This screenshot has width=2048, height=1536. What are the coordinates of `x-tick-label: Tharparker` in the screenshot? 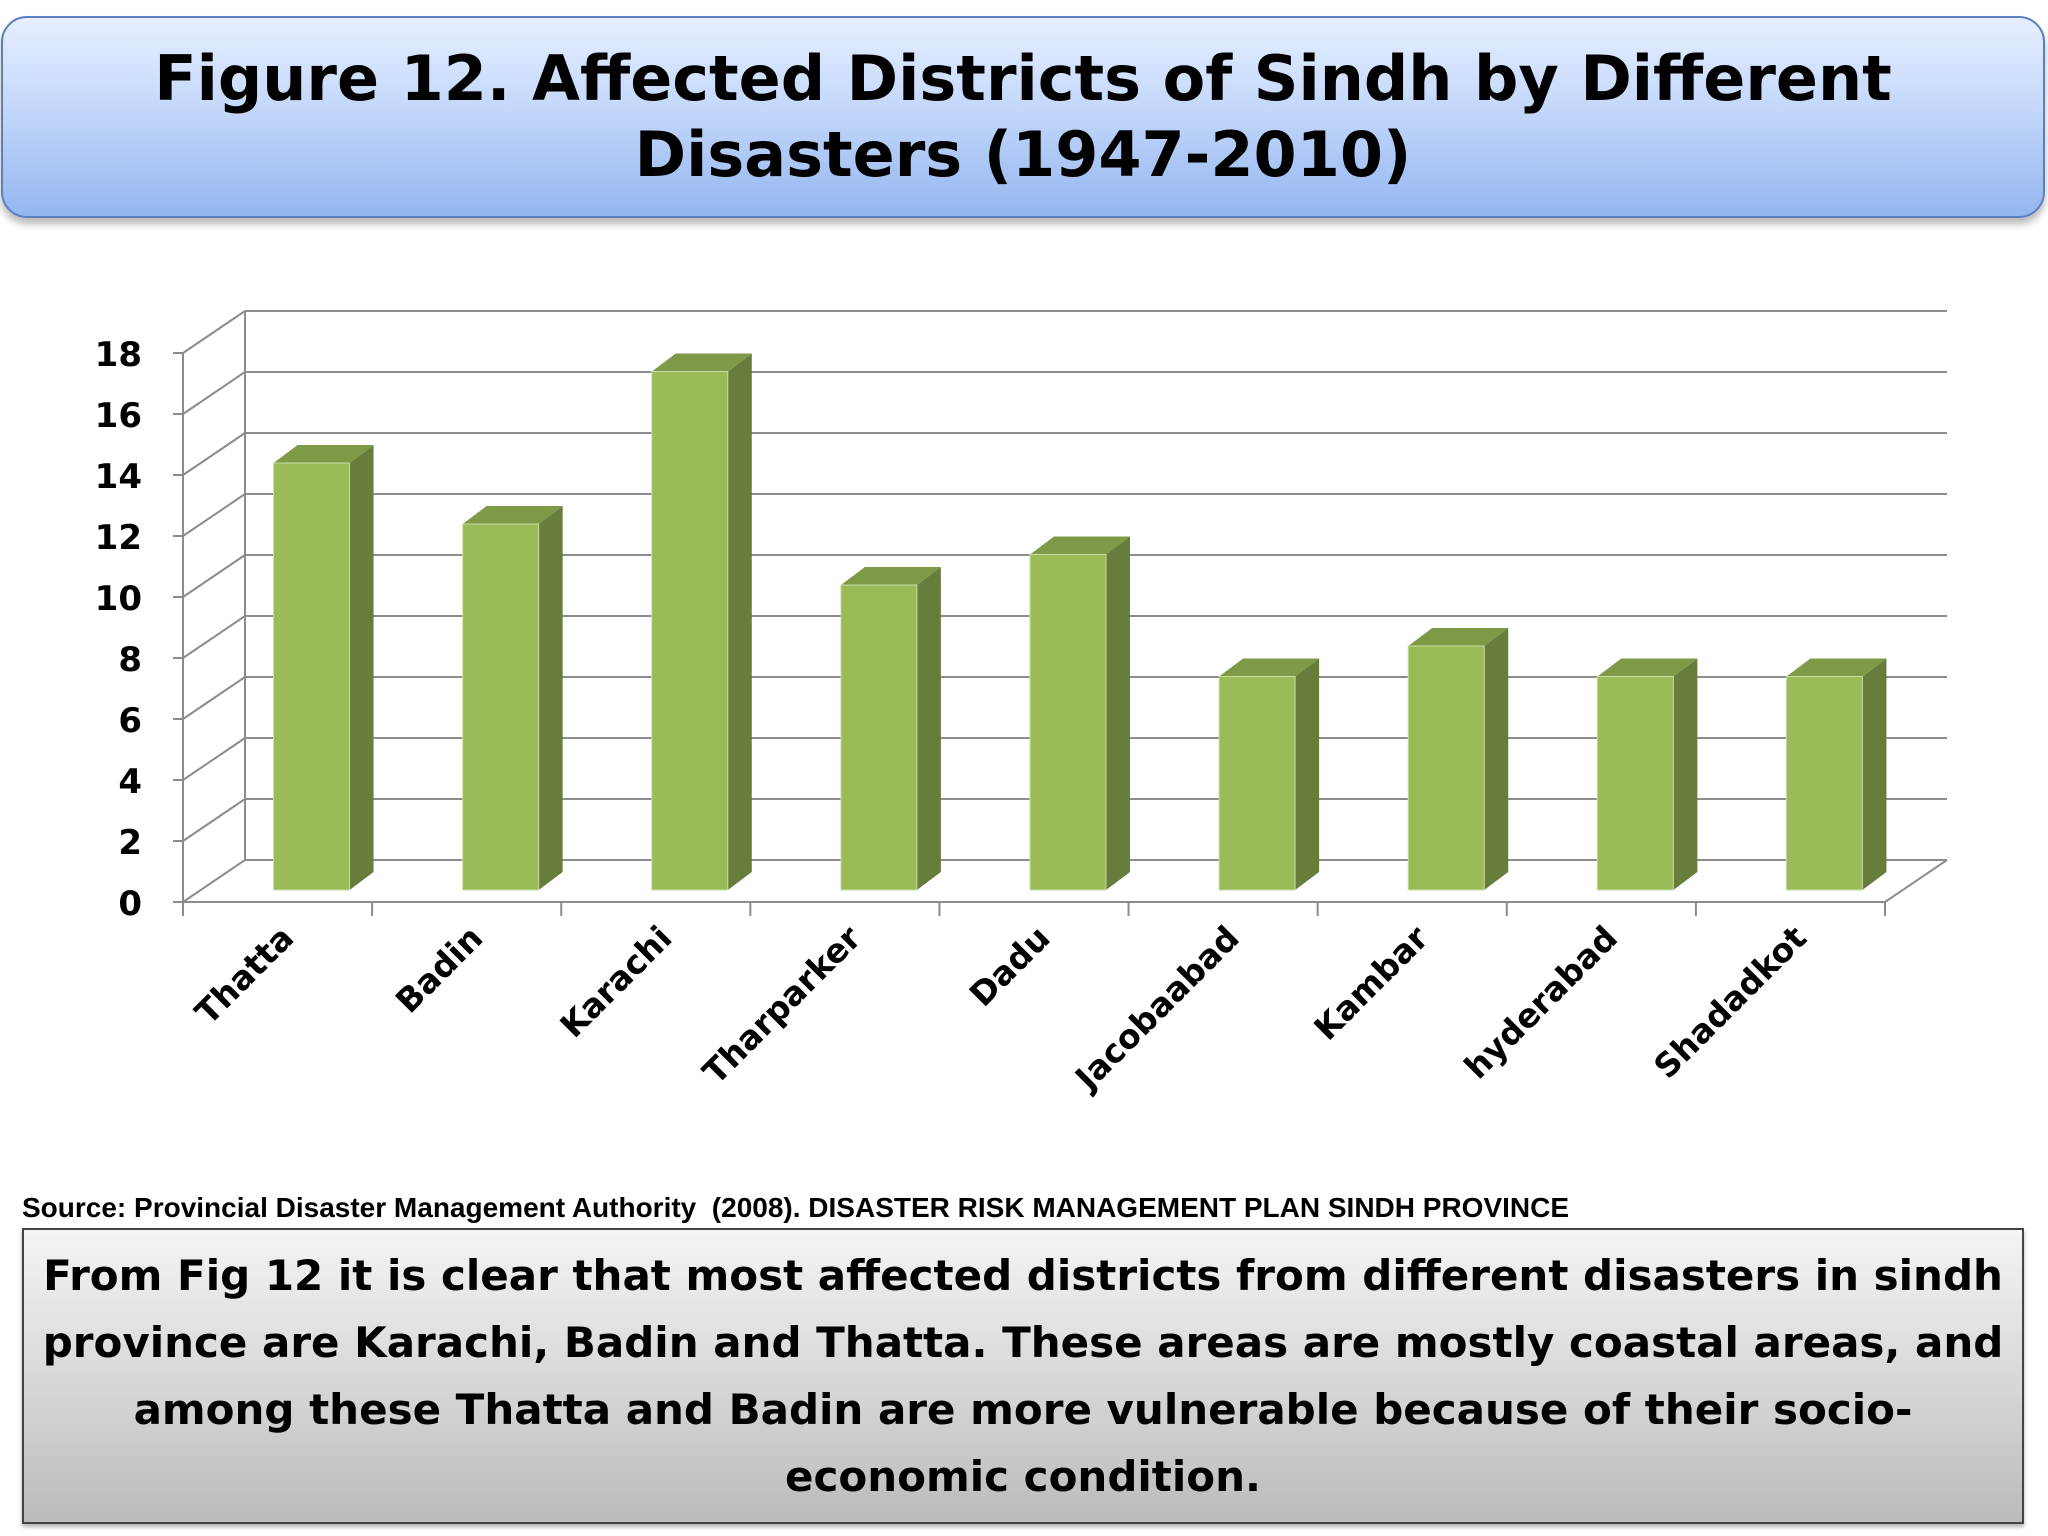 It's located at (782, 1005).